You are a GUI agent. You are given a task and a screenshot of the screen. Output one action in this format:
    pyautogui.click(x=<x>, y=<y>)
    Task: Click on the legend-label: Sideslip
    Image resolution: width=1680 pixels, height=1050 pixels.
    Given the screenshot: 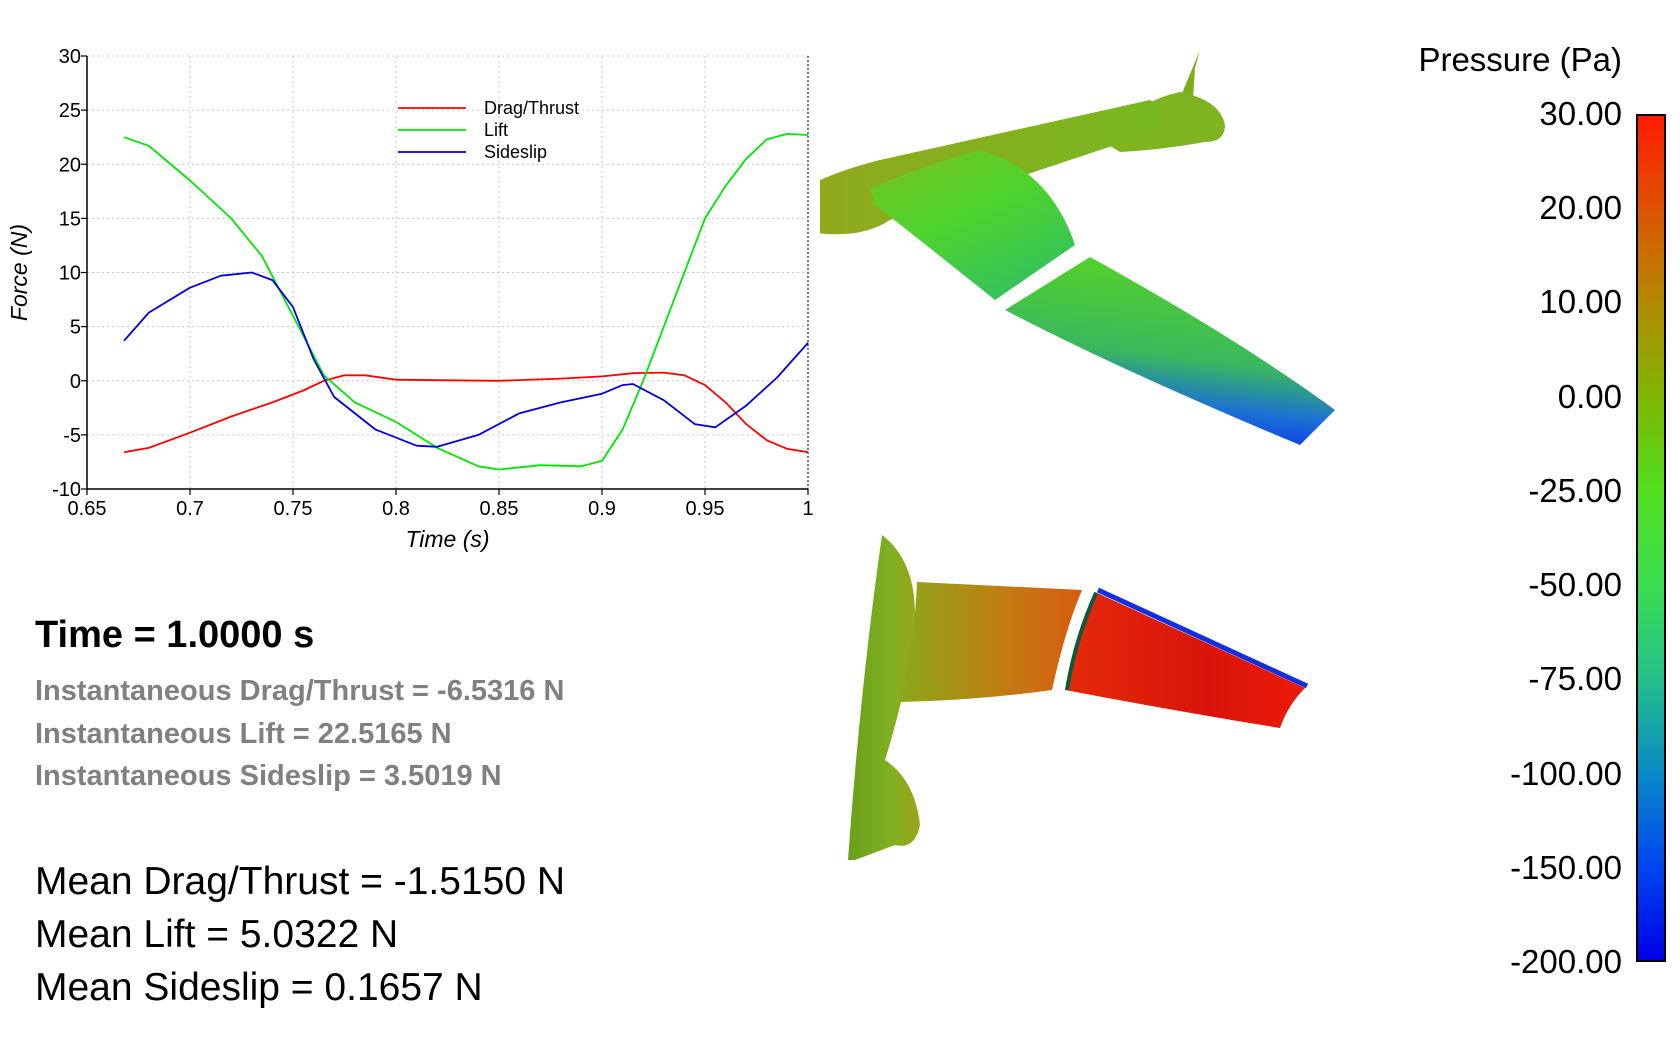 What is the action you would take?
    pyautogui.click(x=515, y=152)
    